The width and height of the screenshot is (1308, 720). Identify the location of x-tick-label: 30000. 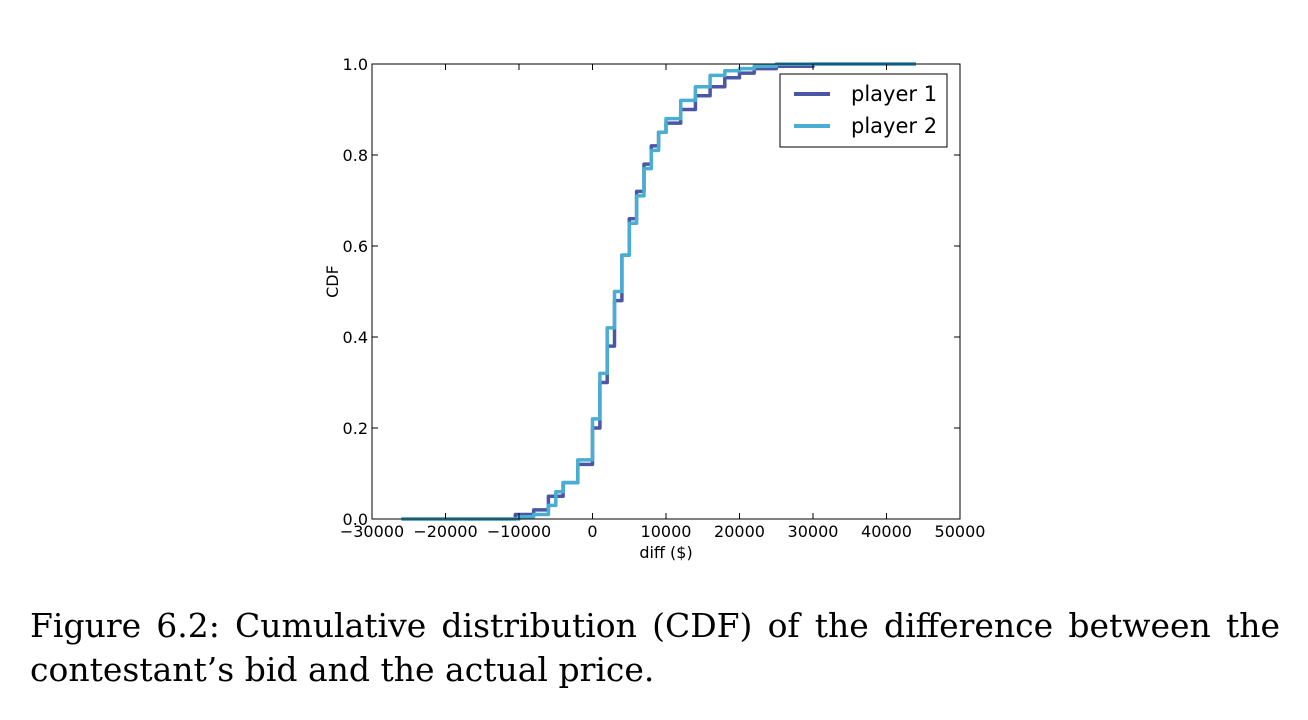
(813, 531).